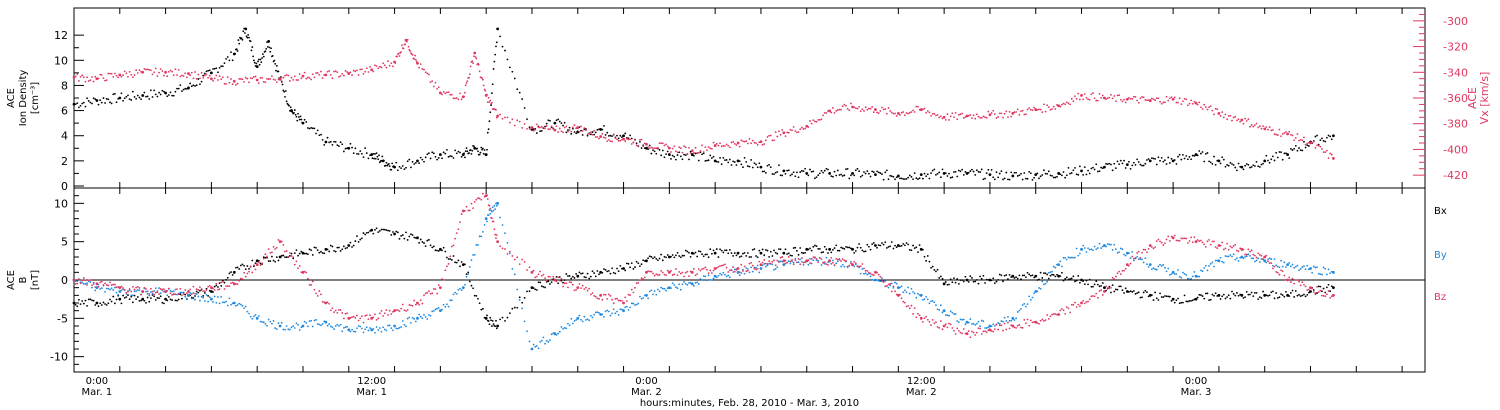  Describe the element at coordinates (23, 279) in the screenshot. I see `bottom-left-ylabel-line: B` at that location.